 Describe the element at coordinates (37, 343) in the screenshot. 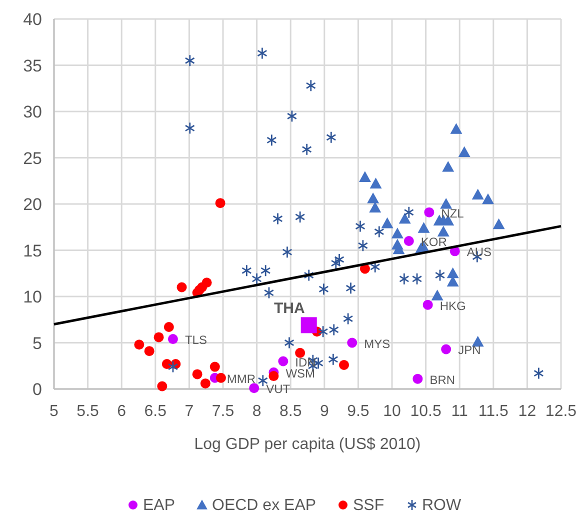

I see `y-tick-label: 5` at that location.